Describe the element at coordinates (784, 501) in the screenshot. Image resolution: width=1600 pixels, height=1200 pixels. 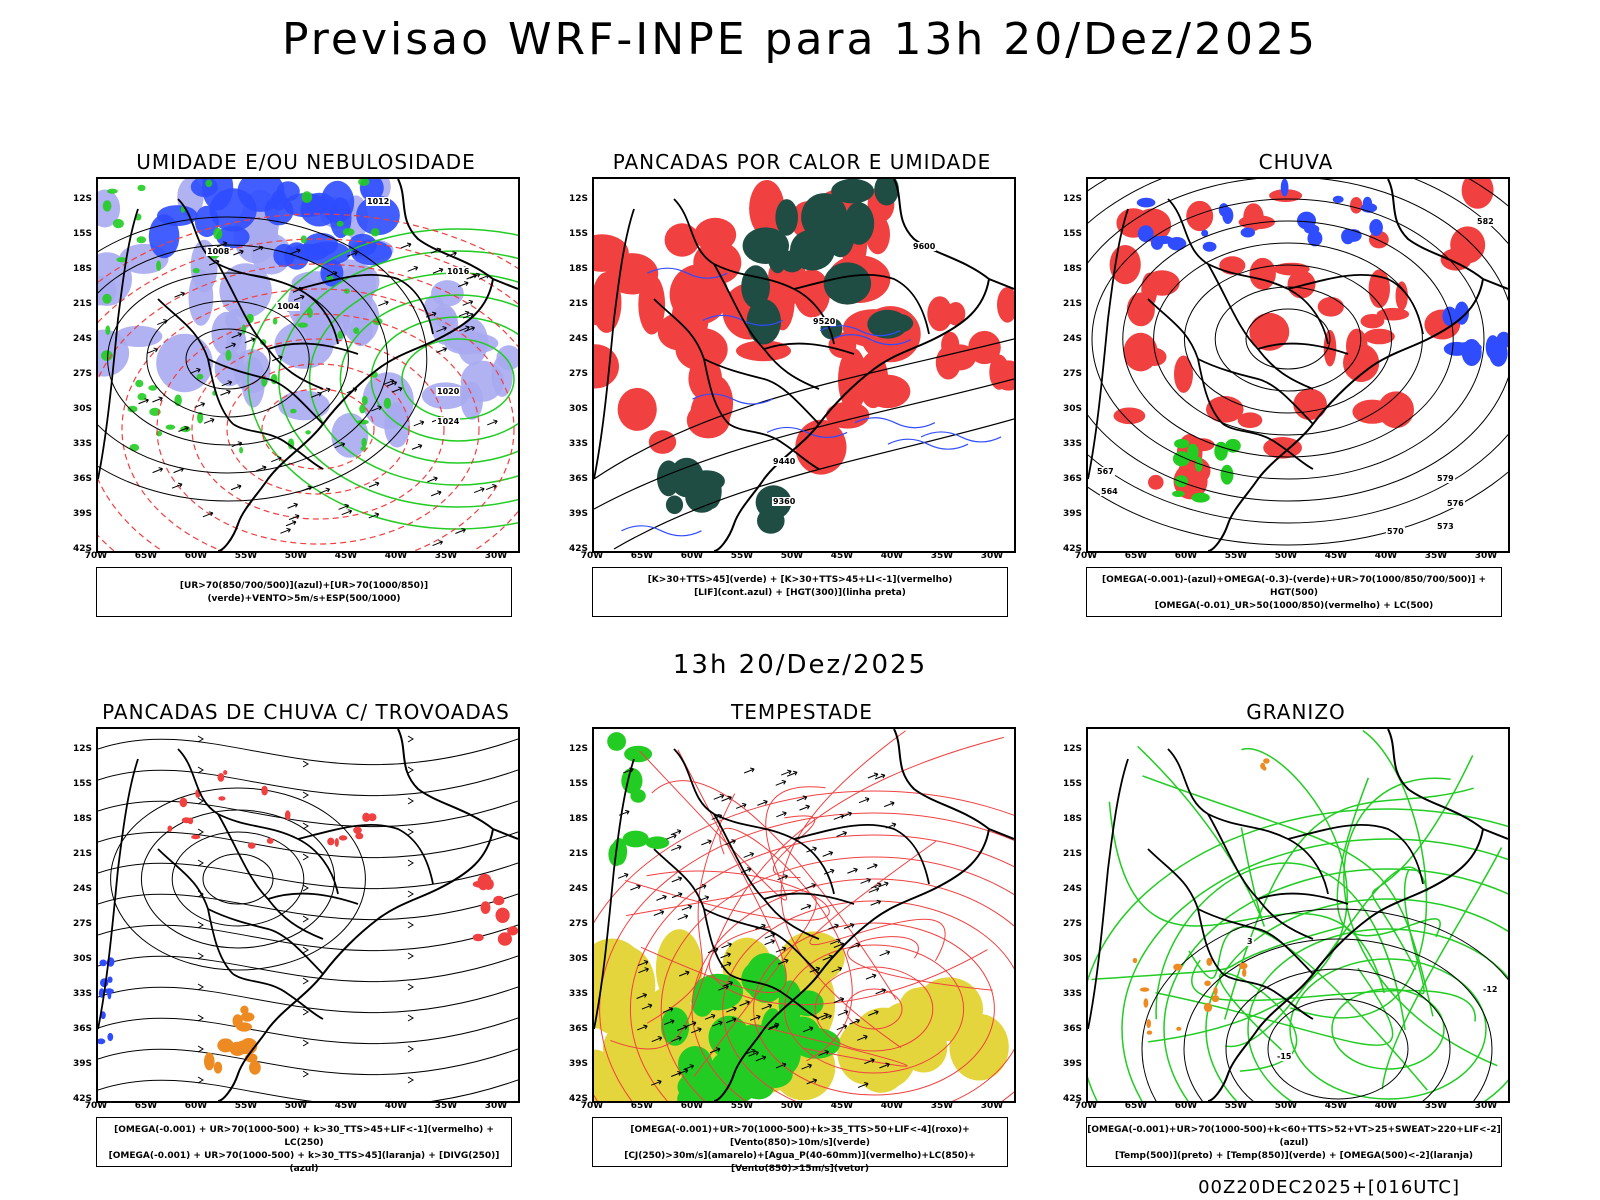
I see `contour-value-label: 9360` at that location.